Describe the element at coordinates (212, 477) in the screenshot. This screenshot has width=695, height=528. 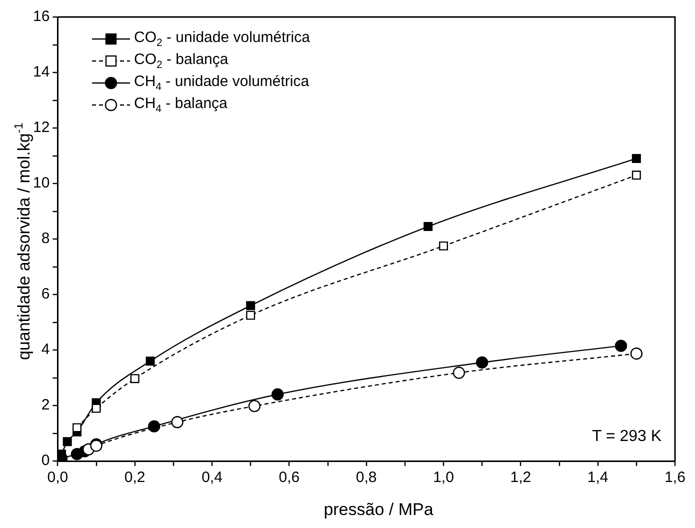
I see `x-tick-label: 0,4` at that location.